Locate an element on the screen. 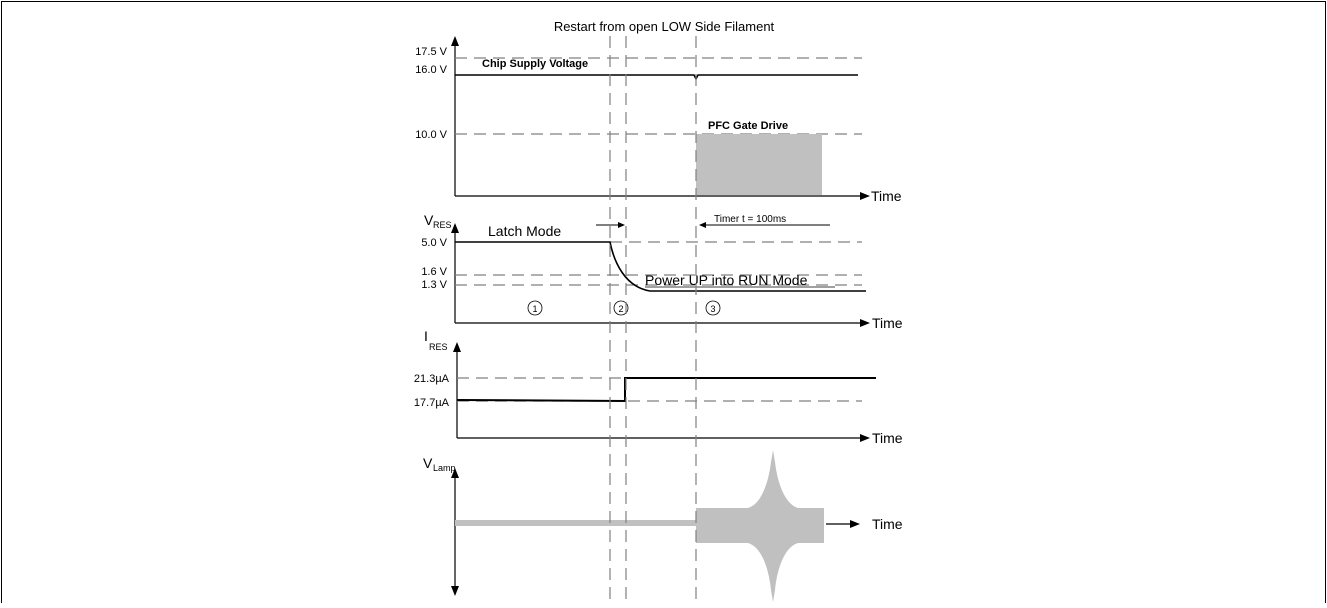 The image size is (1327, 608). panel-ires: Time I RES 21.3µA 17.7µA is located at coordinates (658, 387).